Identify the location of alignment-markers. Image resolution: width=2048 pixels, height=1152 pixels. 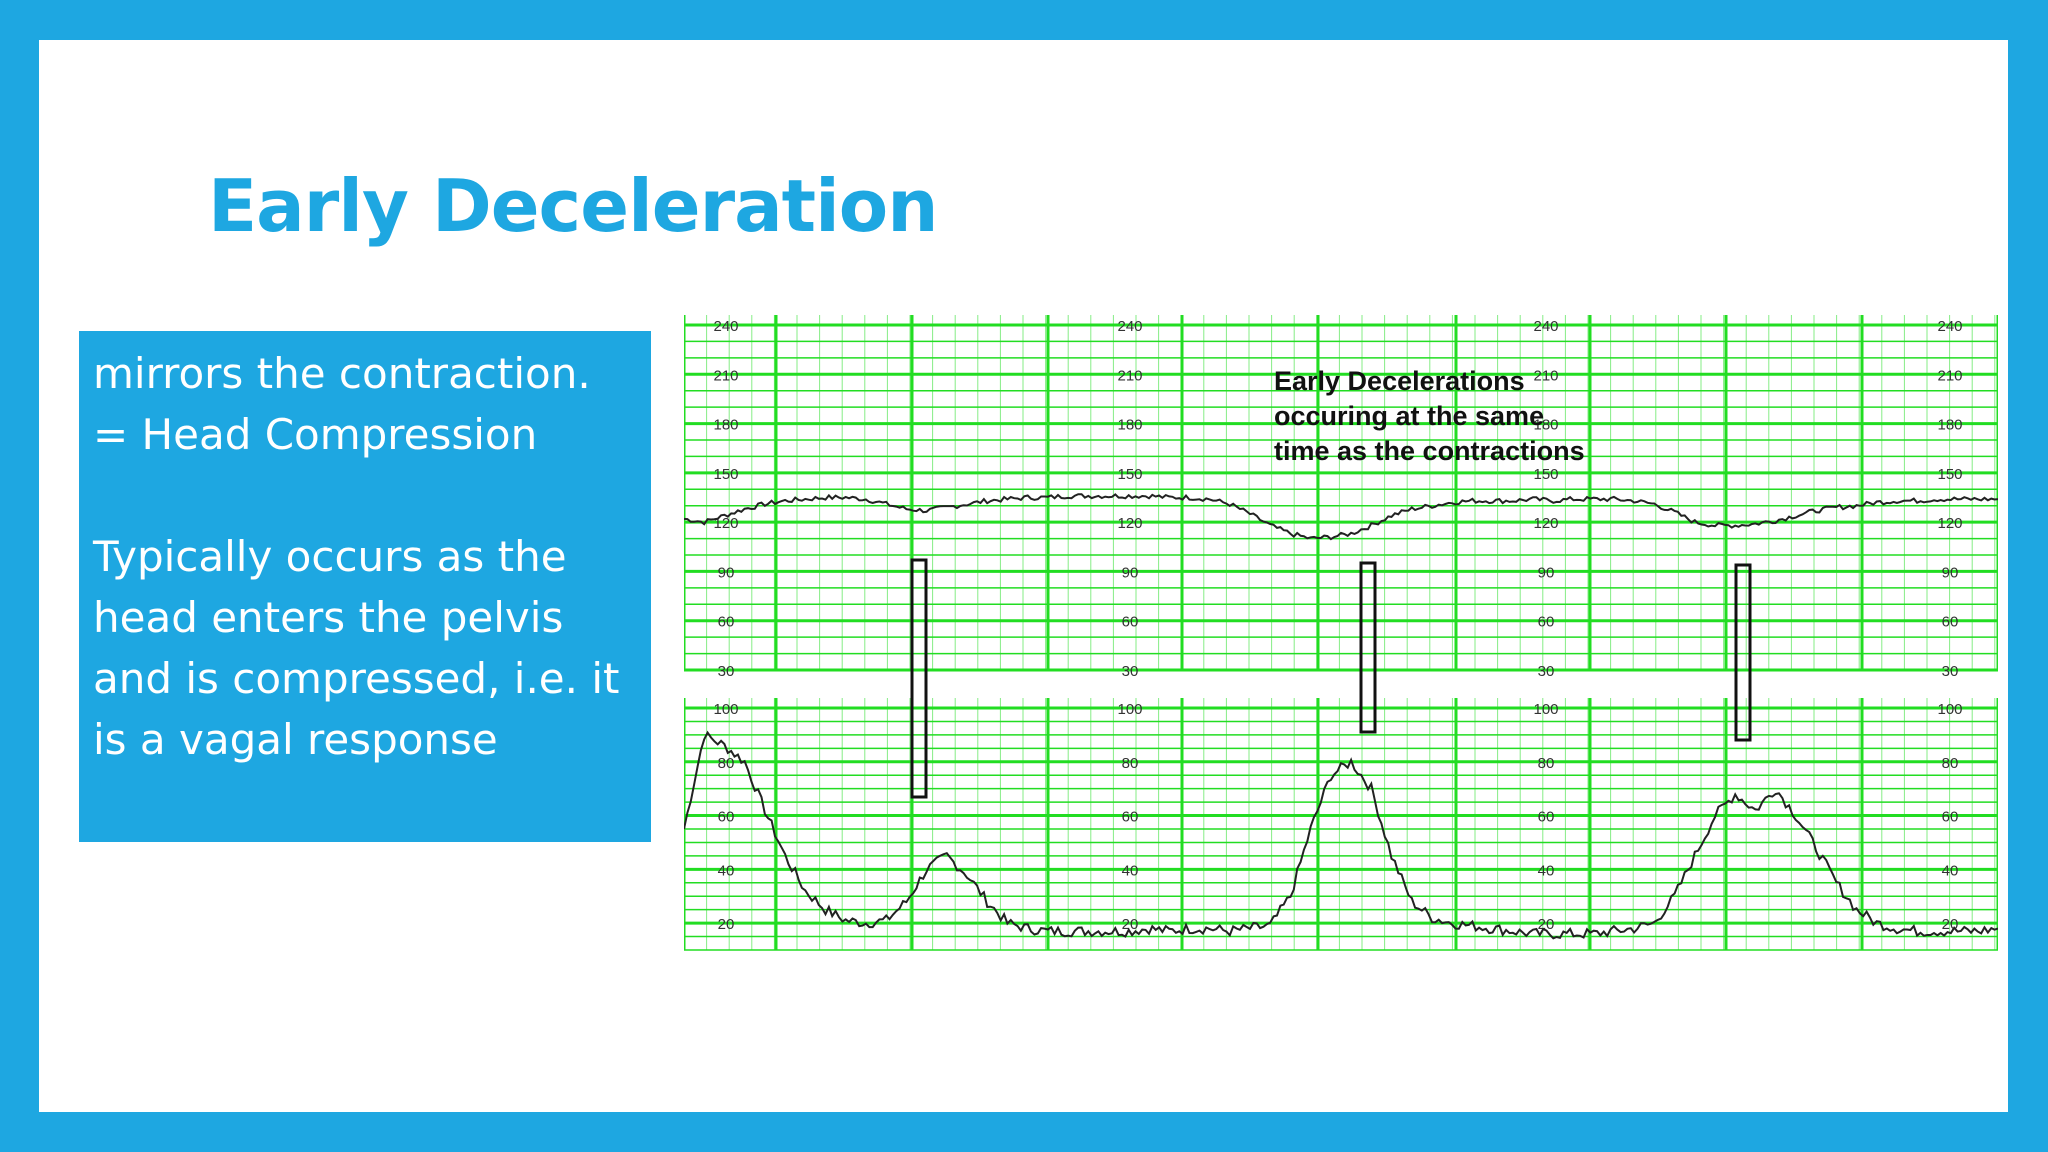
(1331, 678).